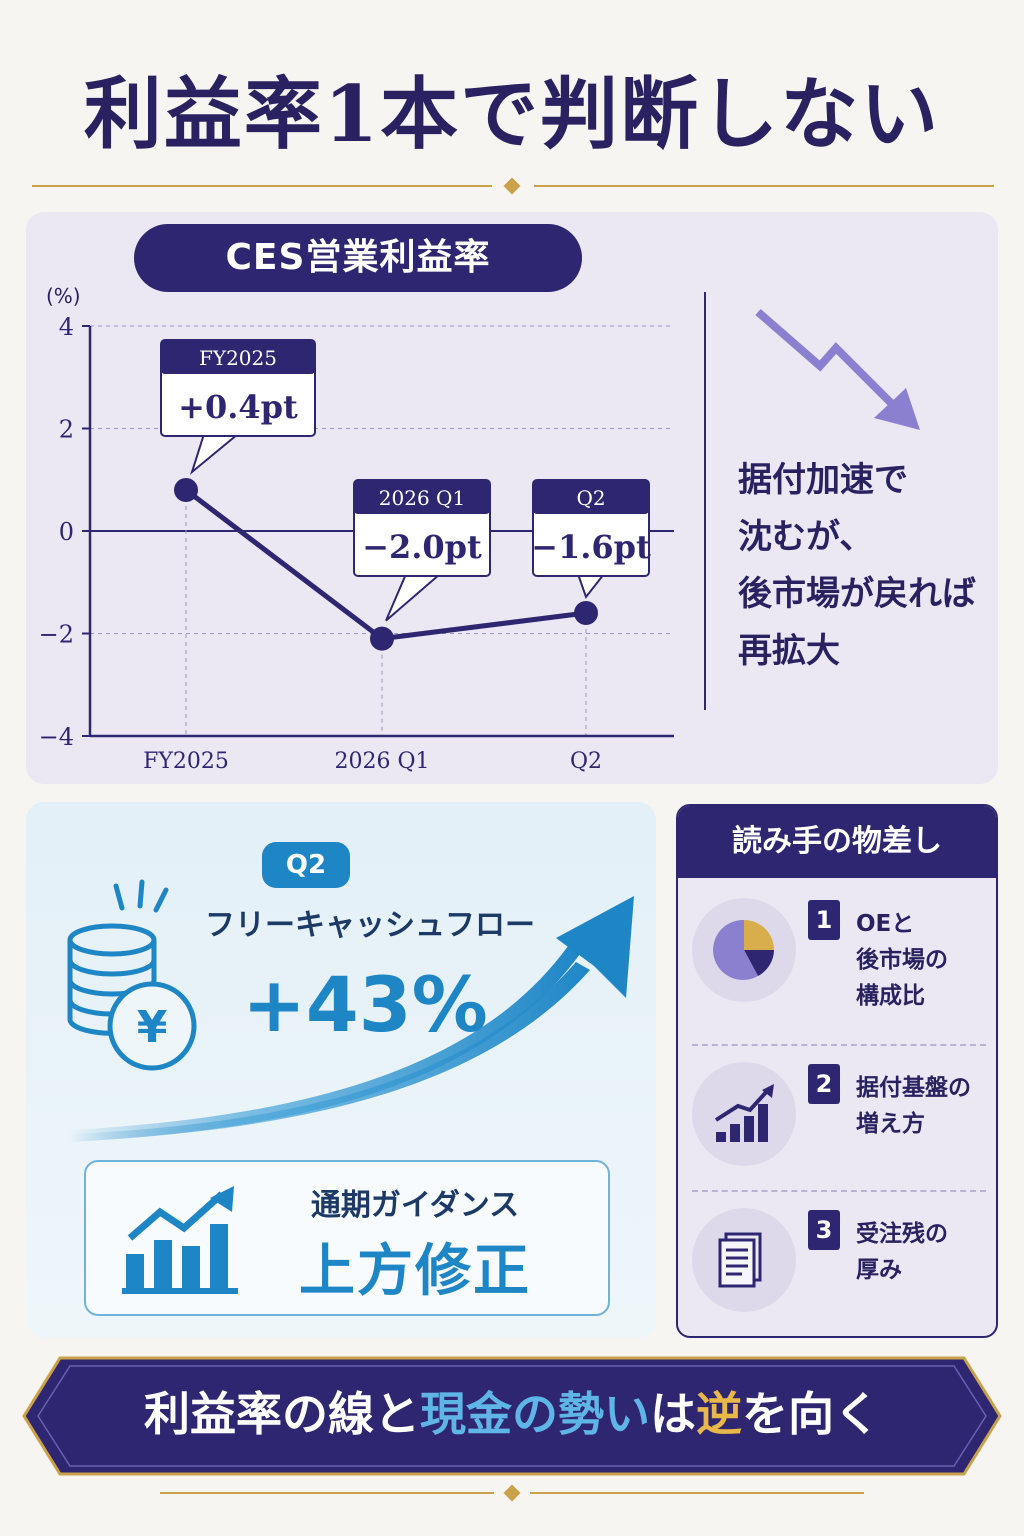 This screenshot has width=1024, height=1536. I want to click on guidance-revision: 上方修正, so click(415, 1271).